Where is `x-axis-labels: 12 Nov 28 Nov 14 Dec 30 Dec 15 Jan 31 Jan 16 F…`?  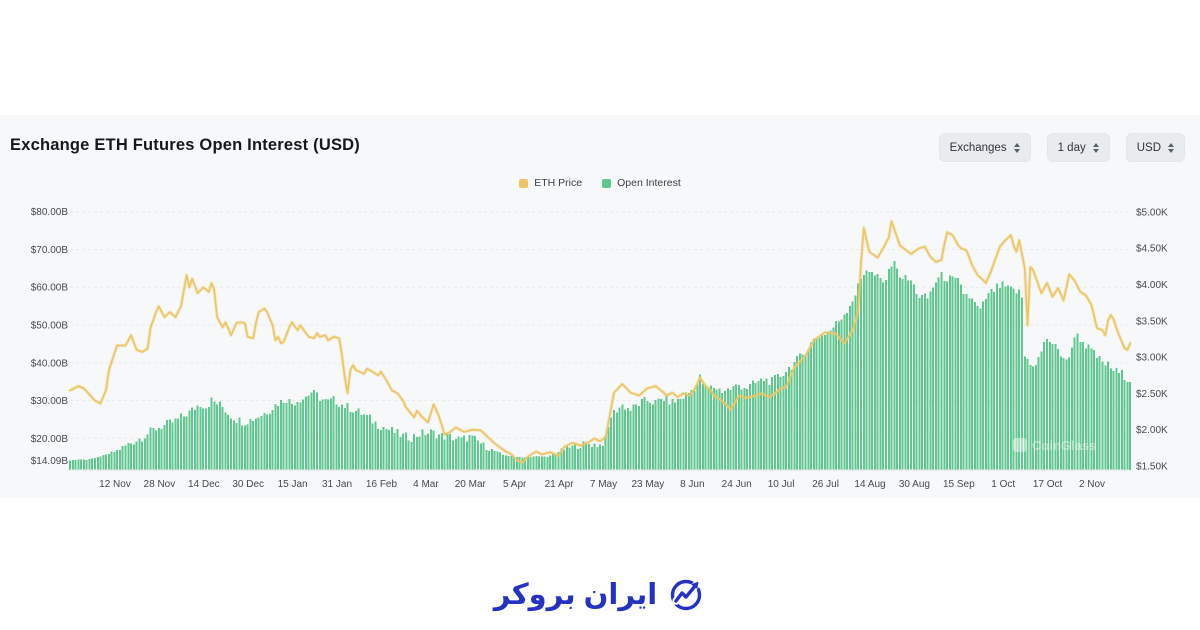
x-axis-labels: 12 Nov 28 Nov 14 Dec 30 Dec 15 Jan 31 Jan 16 F… is located at coordinates (602, 484).